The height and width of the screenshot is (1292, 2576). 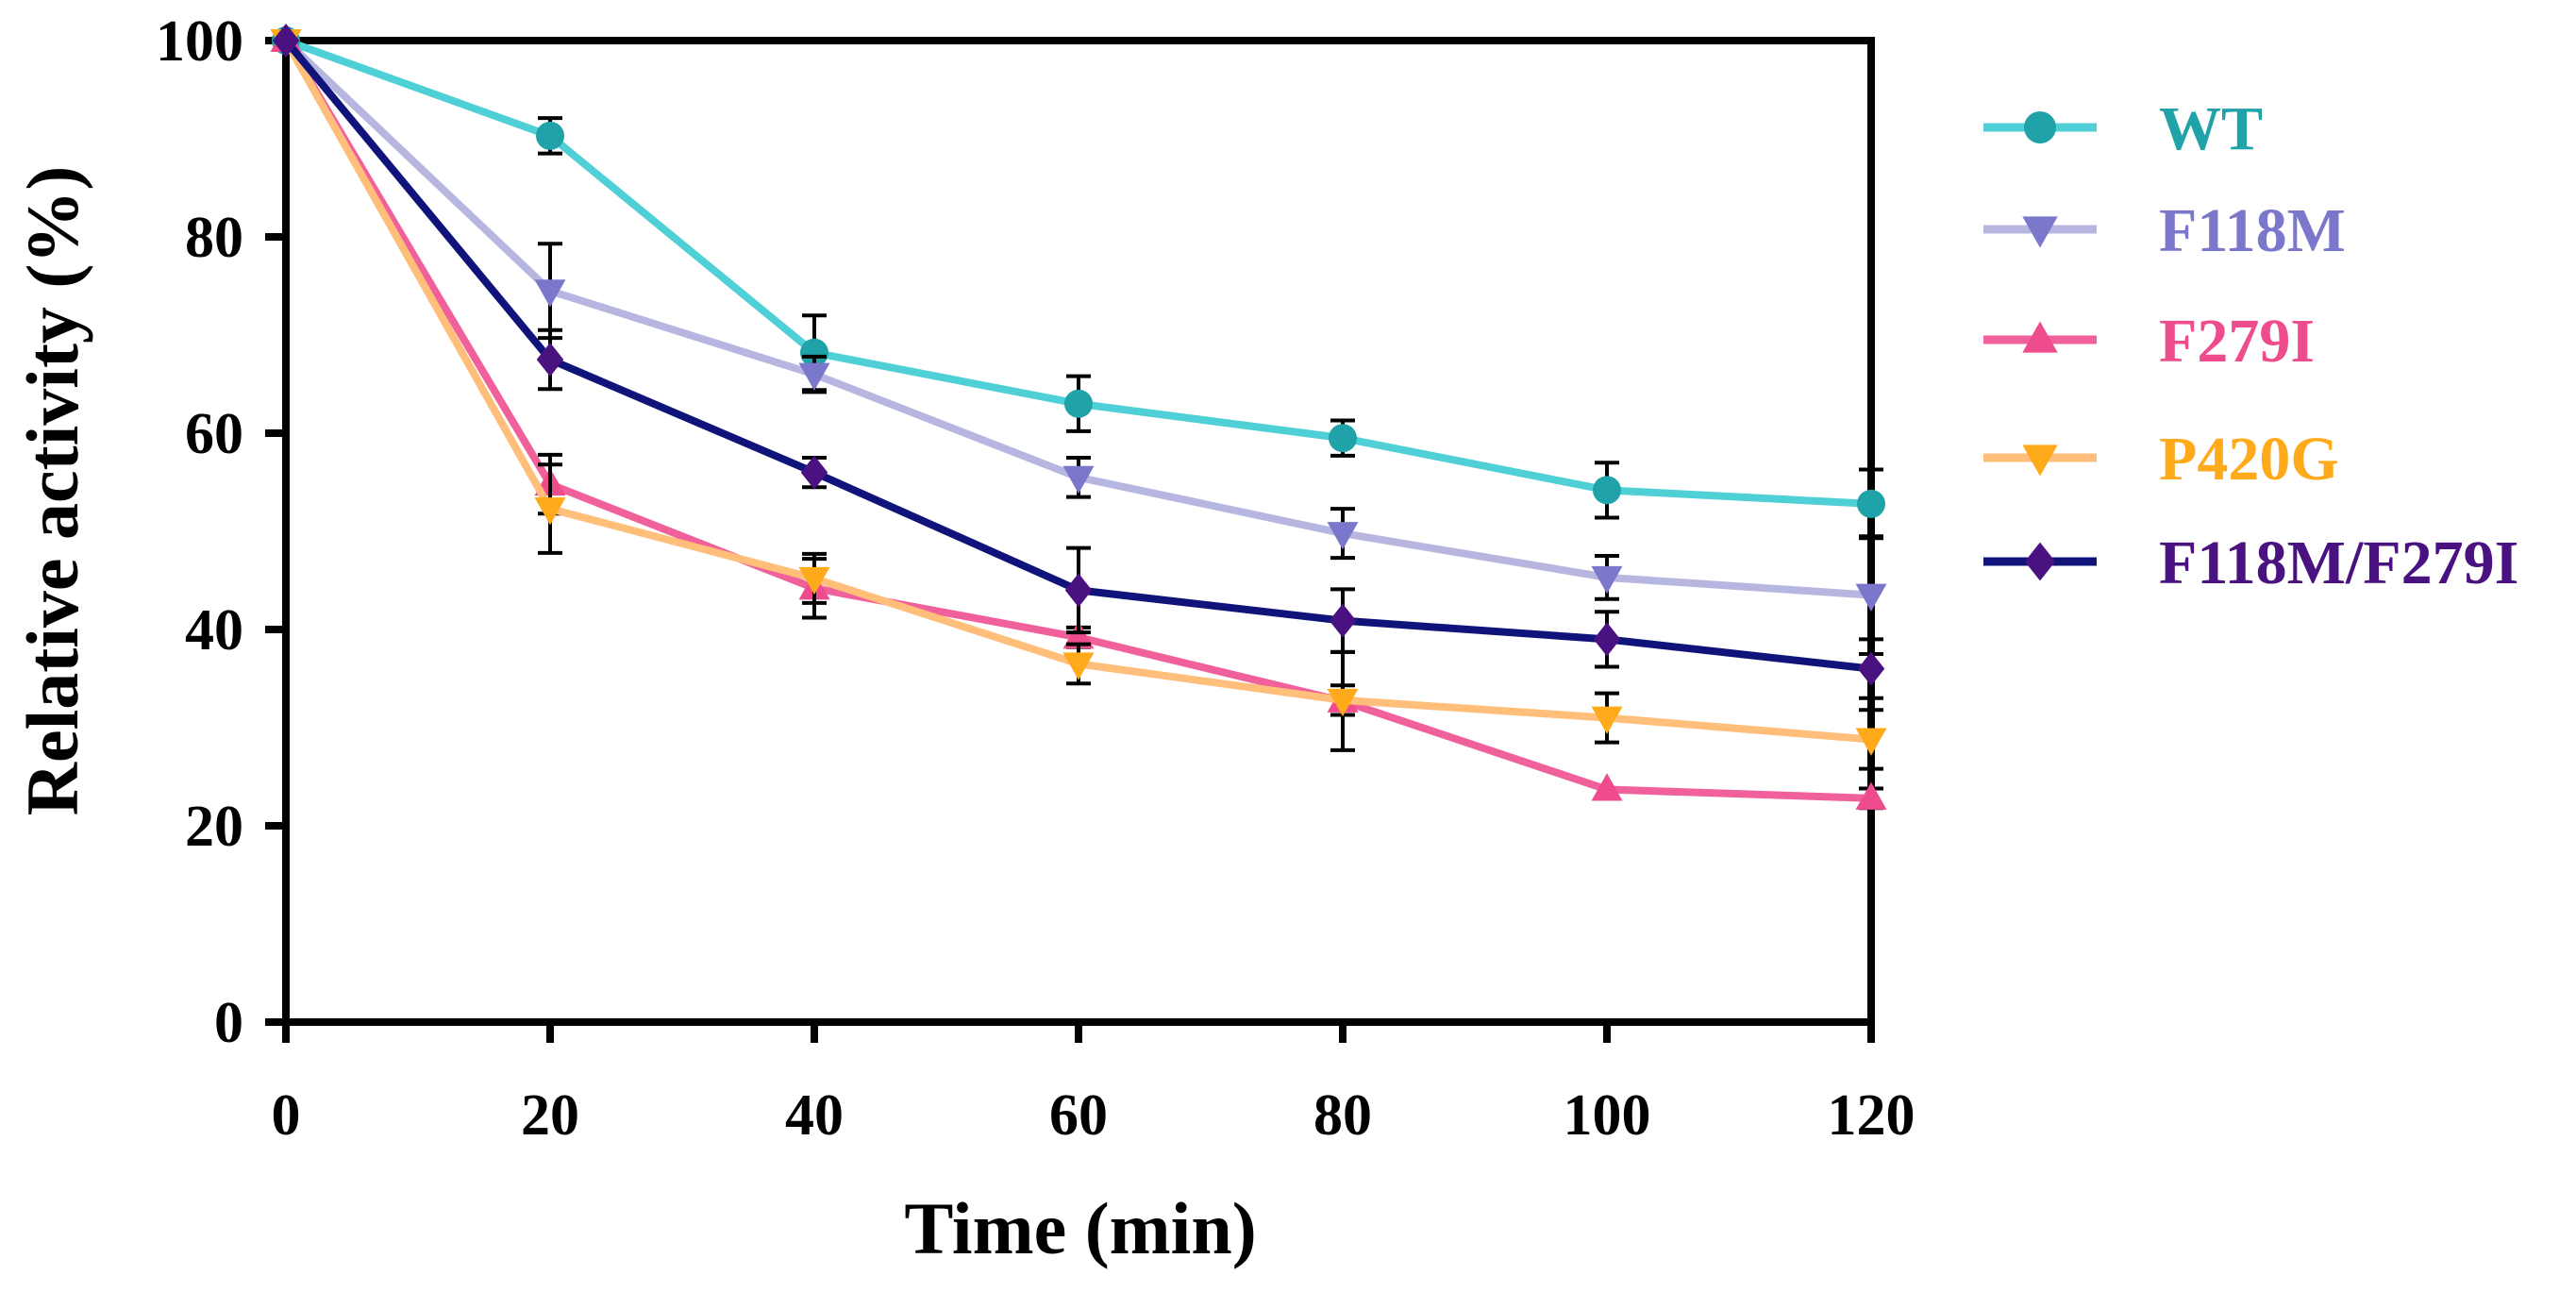 I want to click on y-tick-label: 20, so click(x=214, y=827).